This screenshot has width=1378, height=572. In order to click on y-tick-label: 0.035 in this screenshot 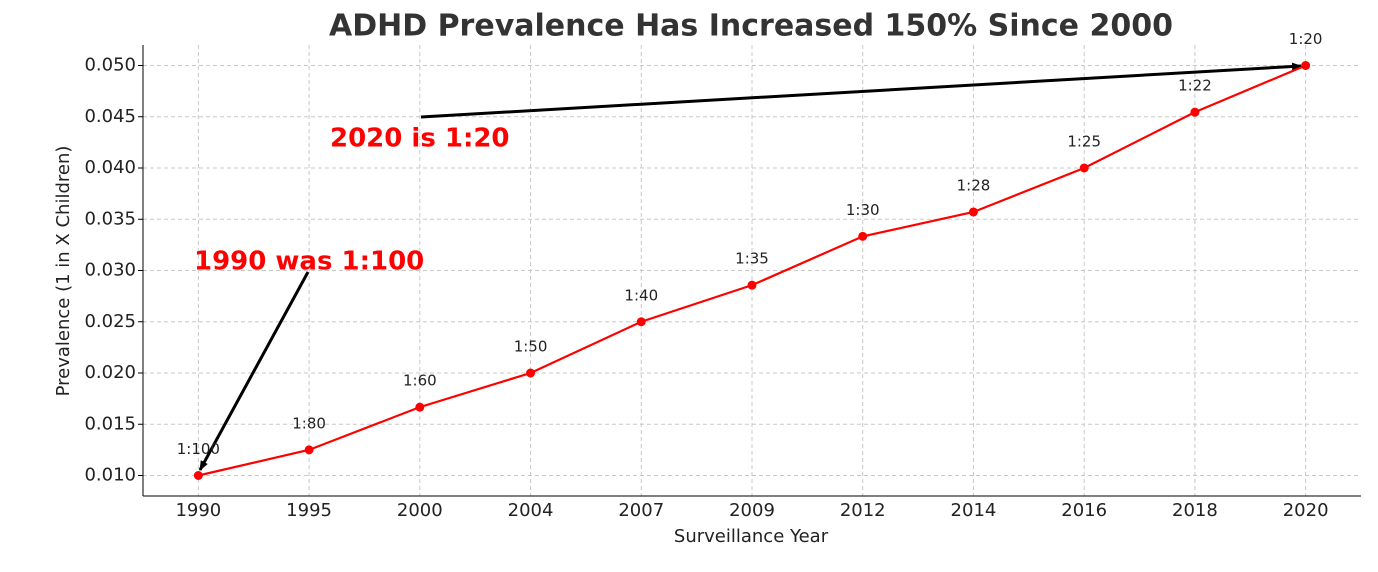, I will do `click(110, 218)`.